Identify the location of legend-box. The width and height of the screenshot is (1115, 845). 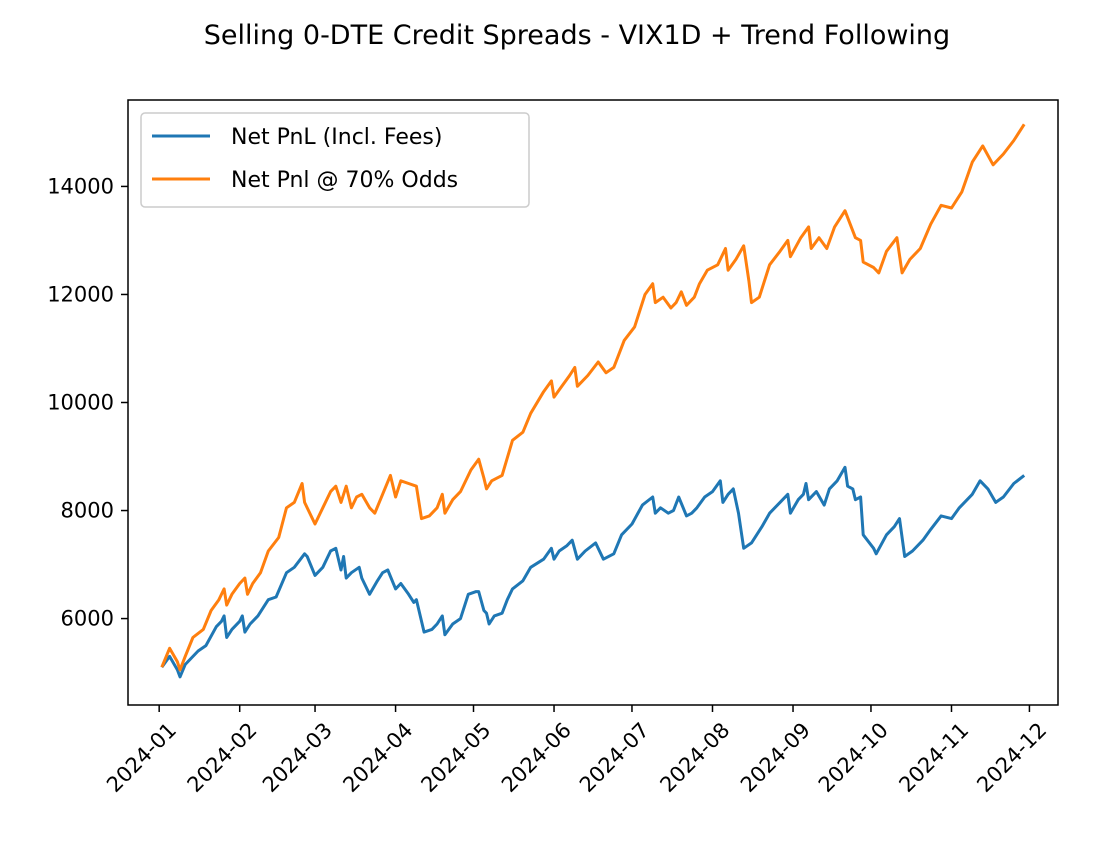
(335, 160).